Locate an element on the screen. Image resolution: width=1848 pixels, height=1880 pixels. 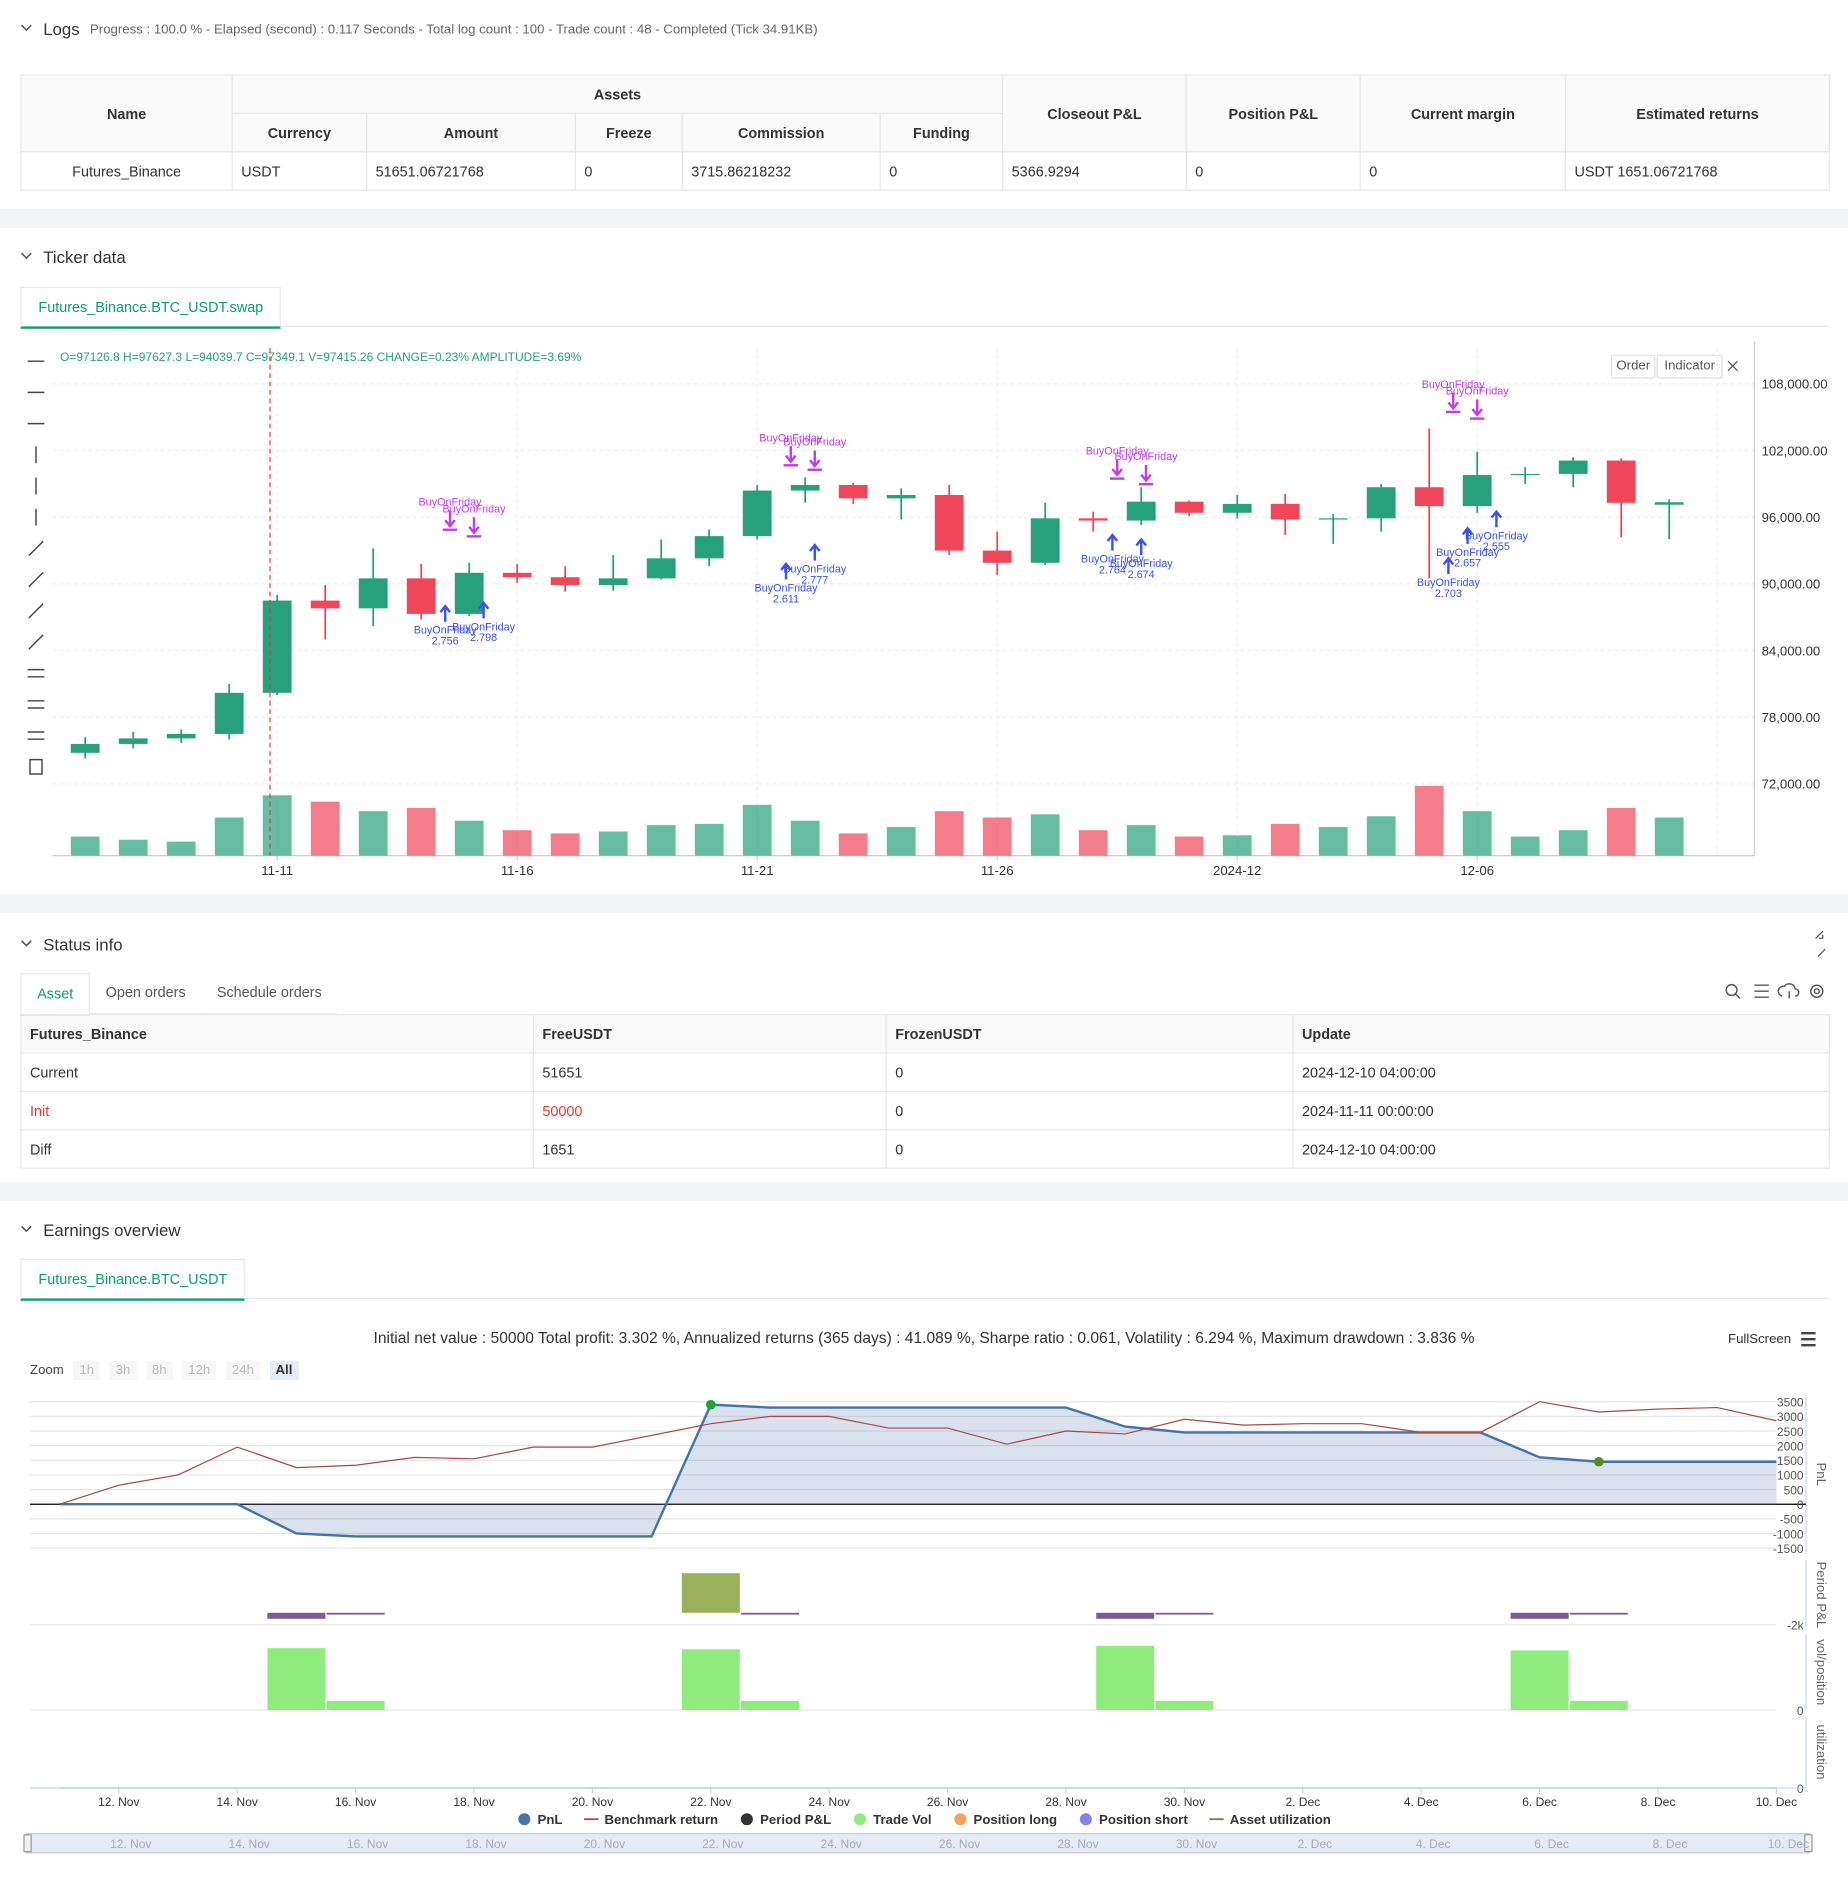
collapse-icon is located at coordinates (1820, 943).